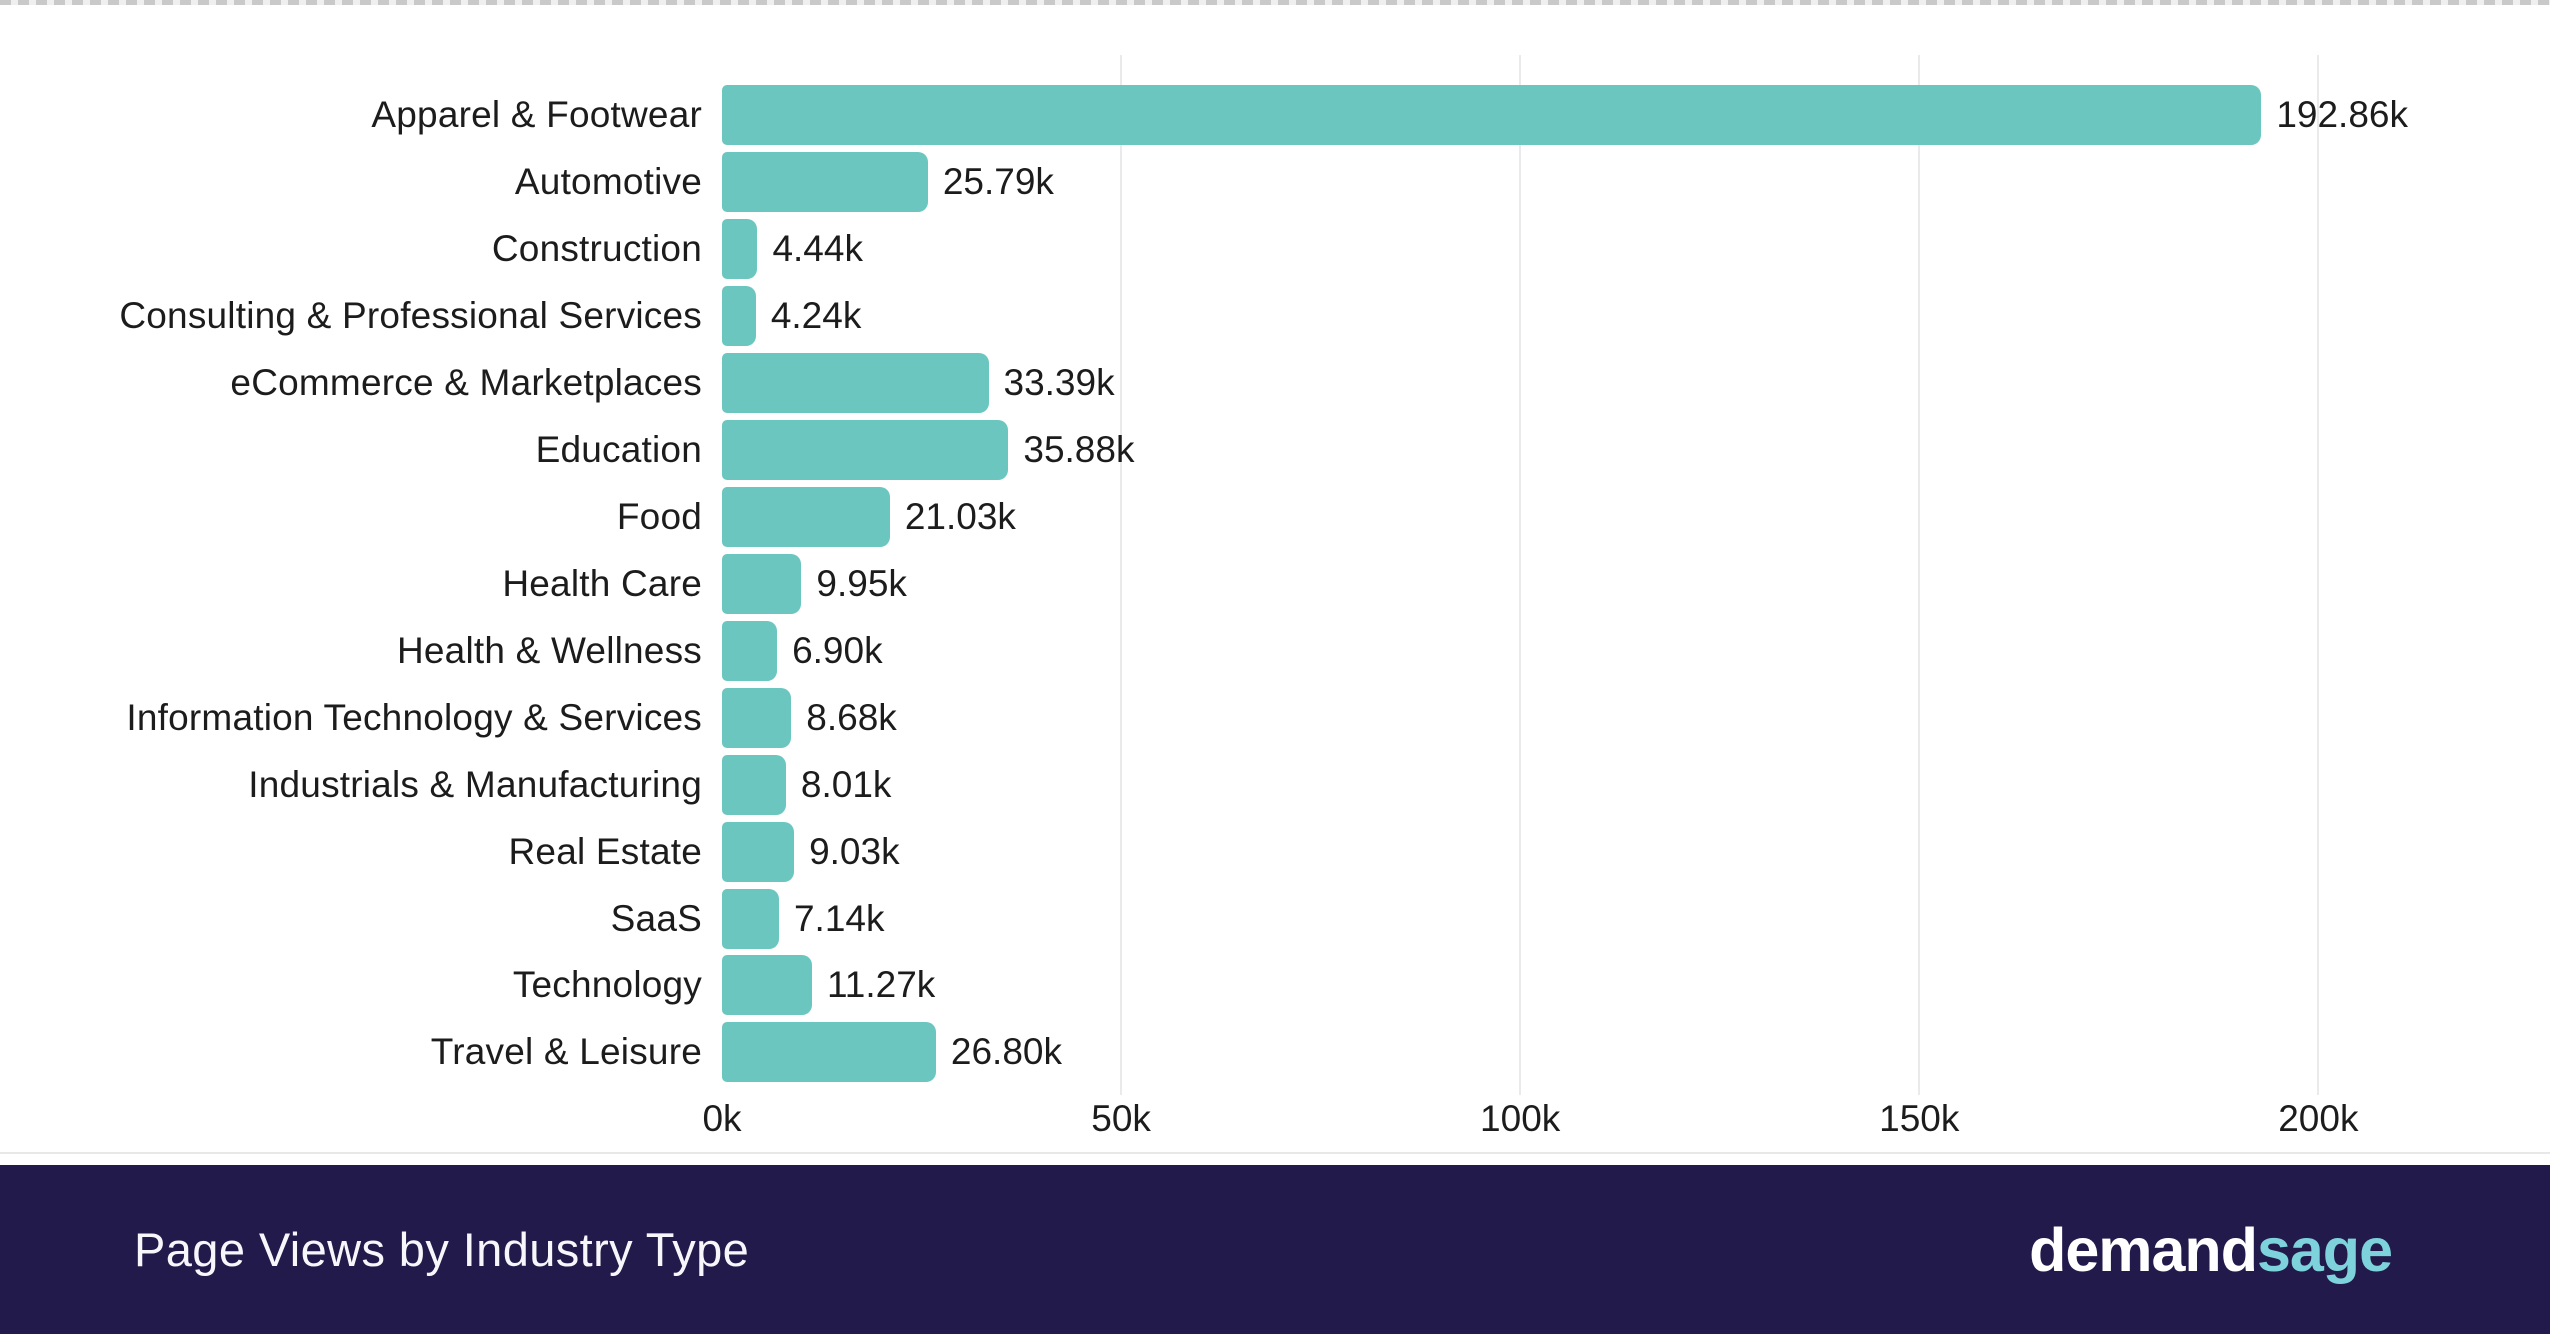 The width and height of the screenshot is (2550, 1334). Describe the element at coordinates (861, 583) in the screenshot. I see `value-label: 9.95k` at that location.